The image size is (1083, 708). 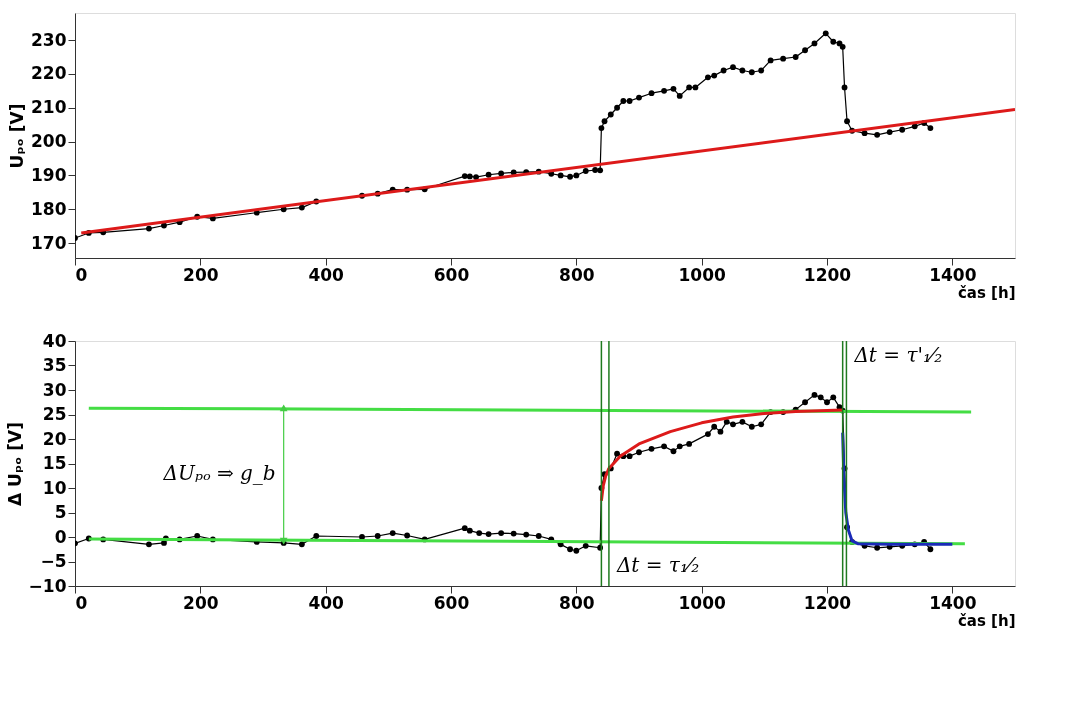 What do you see at coordinates (49, 141) in the screenshot?
I see `y-tick-label: 200` at bounding box center [49, 141].